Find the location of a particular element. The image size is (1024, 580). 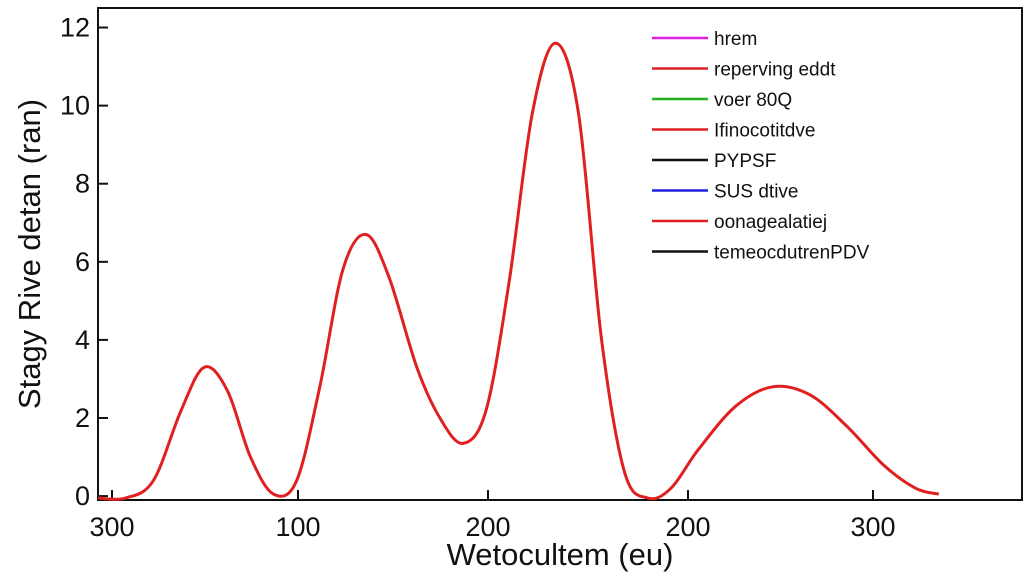

y-tick-label: 6 is located at coordinates (82, 262).